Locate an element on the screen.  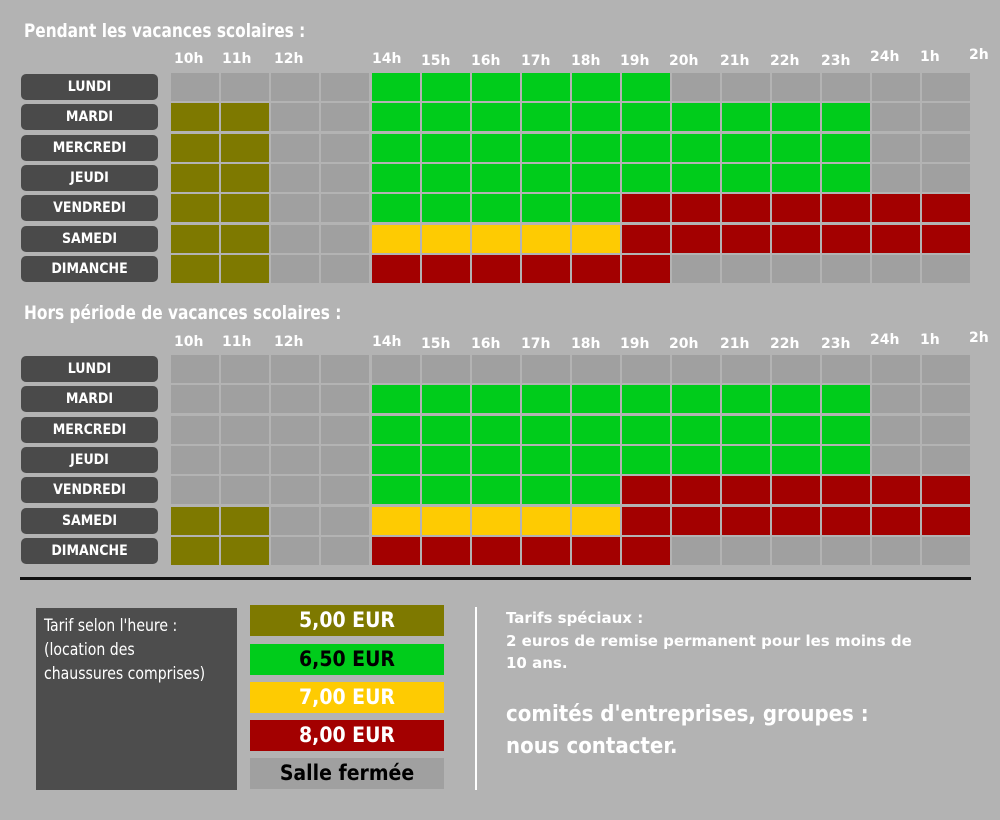
hour-label: 11h is located at coordinates (237, 342).